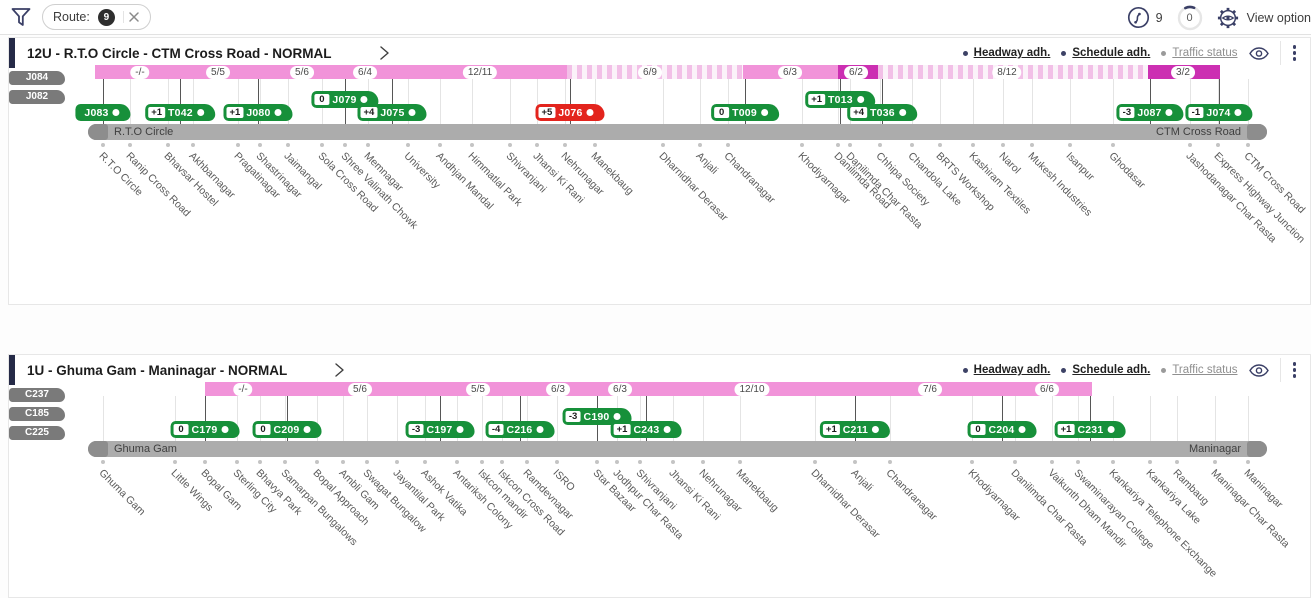 The width and height of the screenshot is (1311, 598). Describe the element at coordinates (287, 429) in the screenshot. I see `vehicle-badge-C209: 0 C209` at that location.